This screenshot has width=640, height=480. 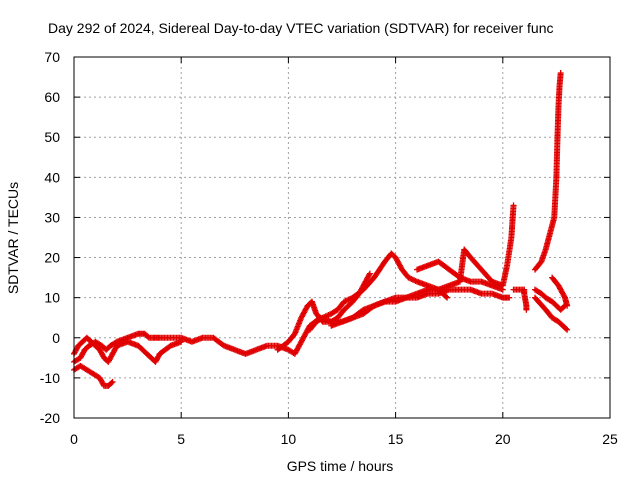 I want to click on x-tick-label: 25, so click(x=610, y=439).